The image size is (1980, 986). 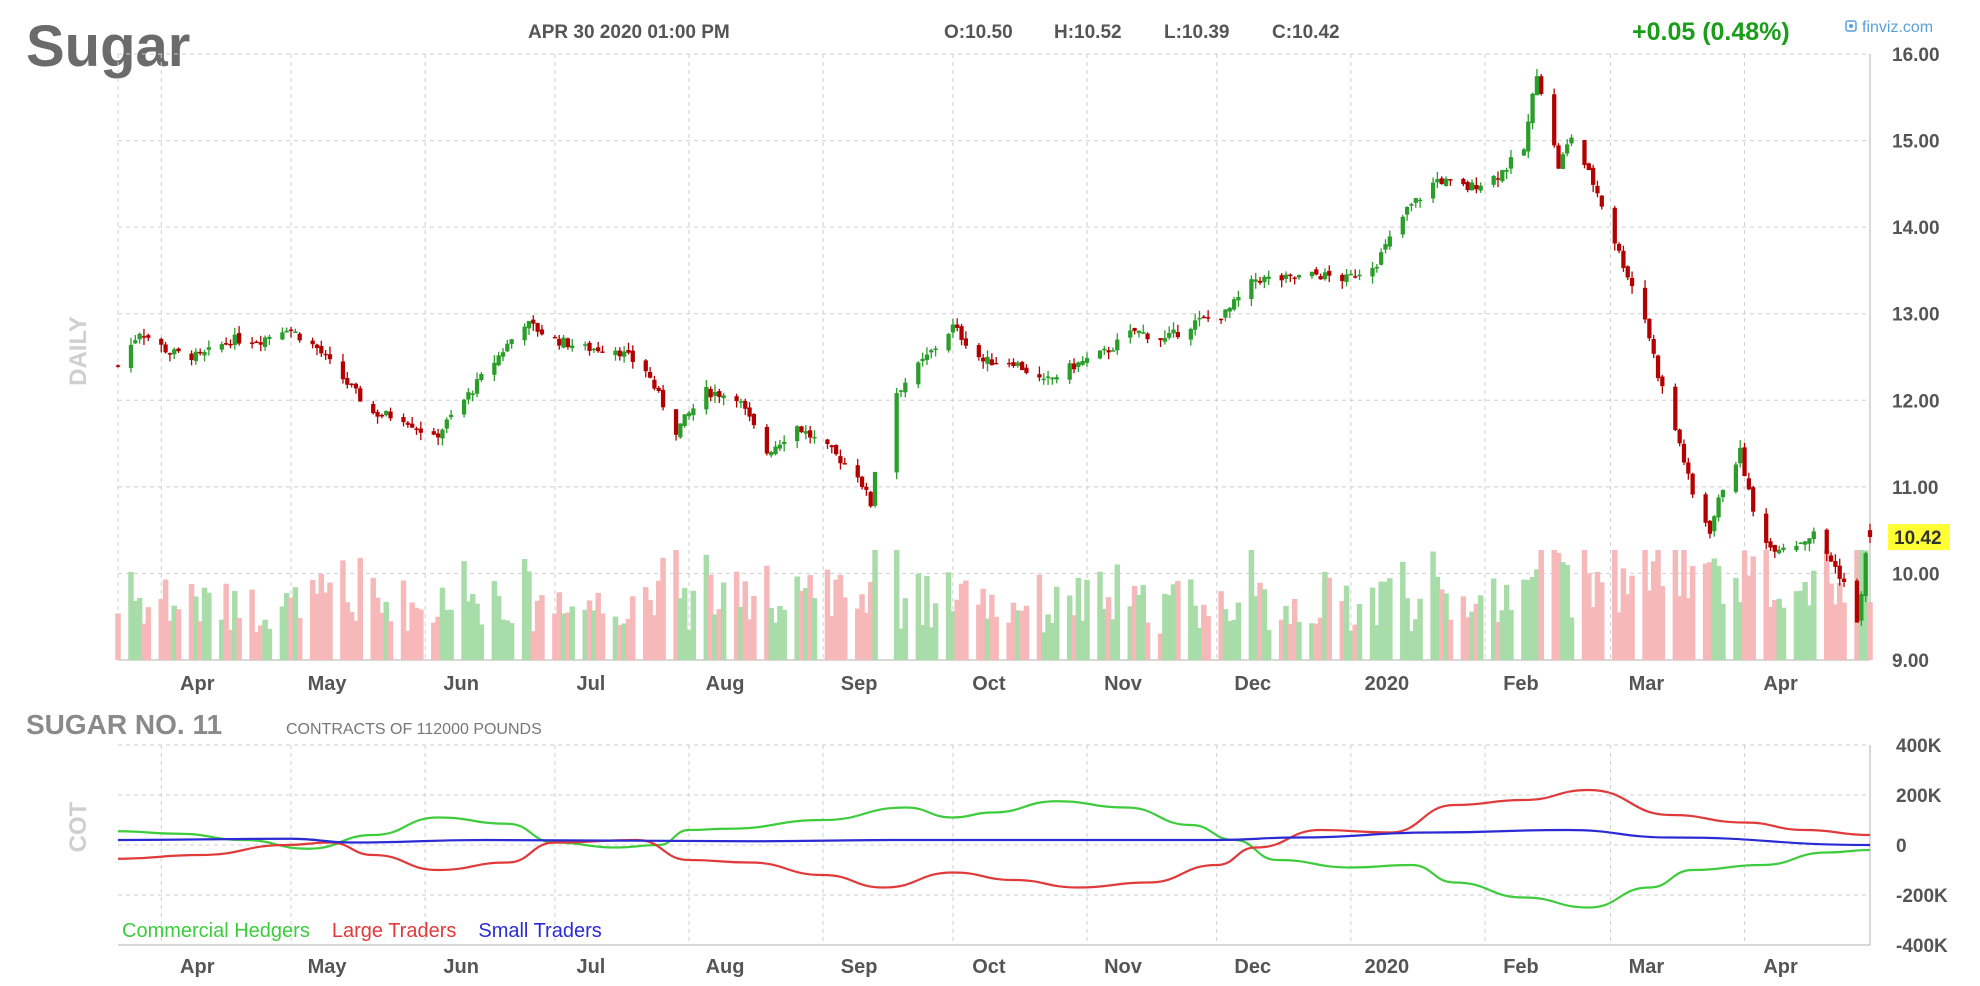 I want to click on price-month-label: Jun, so click(x=461, y=684).